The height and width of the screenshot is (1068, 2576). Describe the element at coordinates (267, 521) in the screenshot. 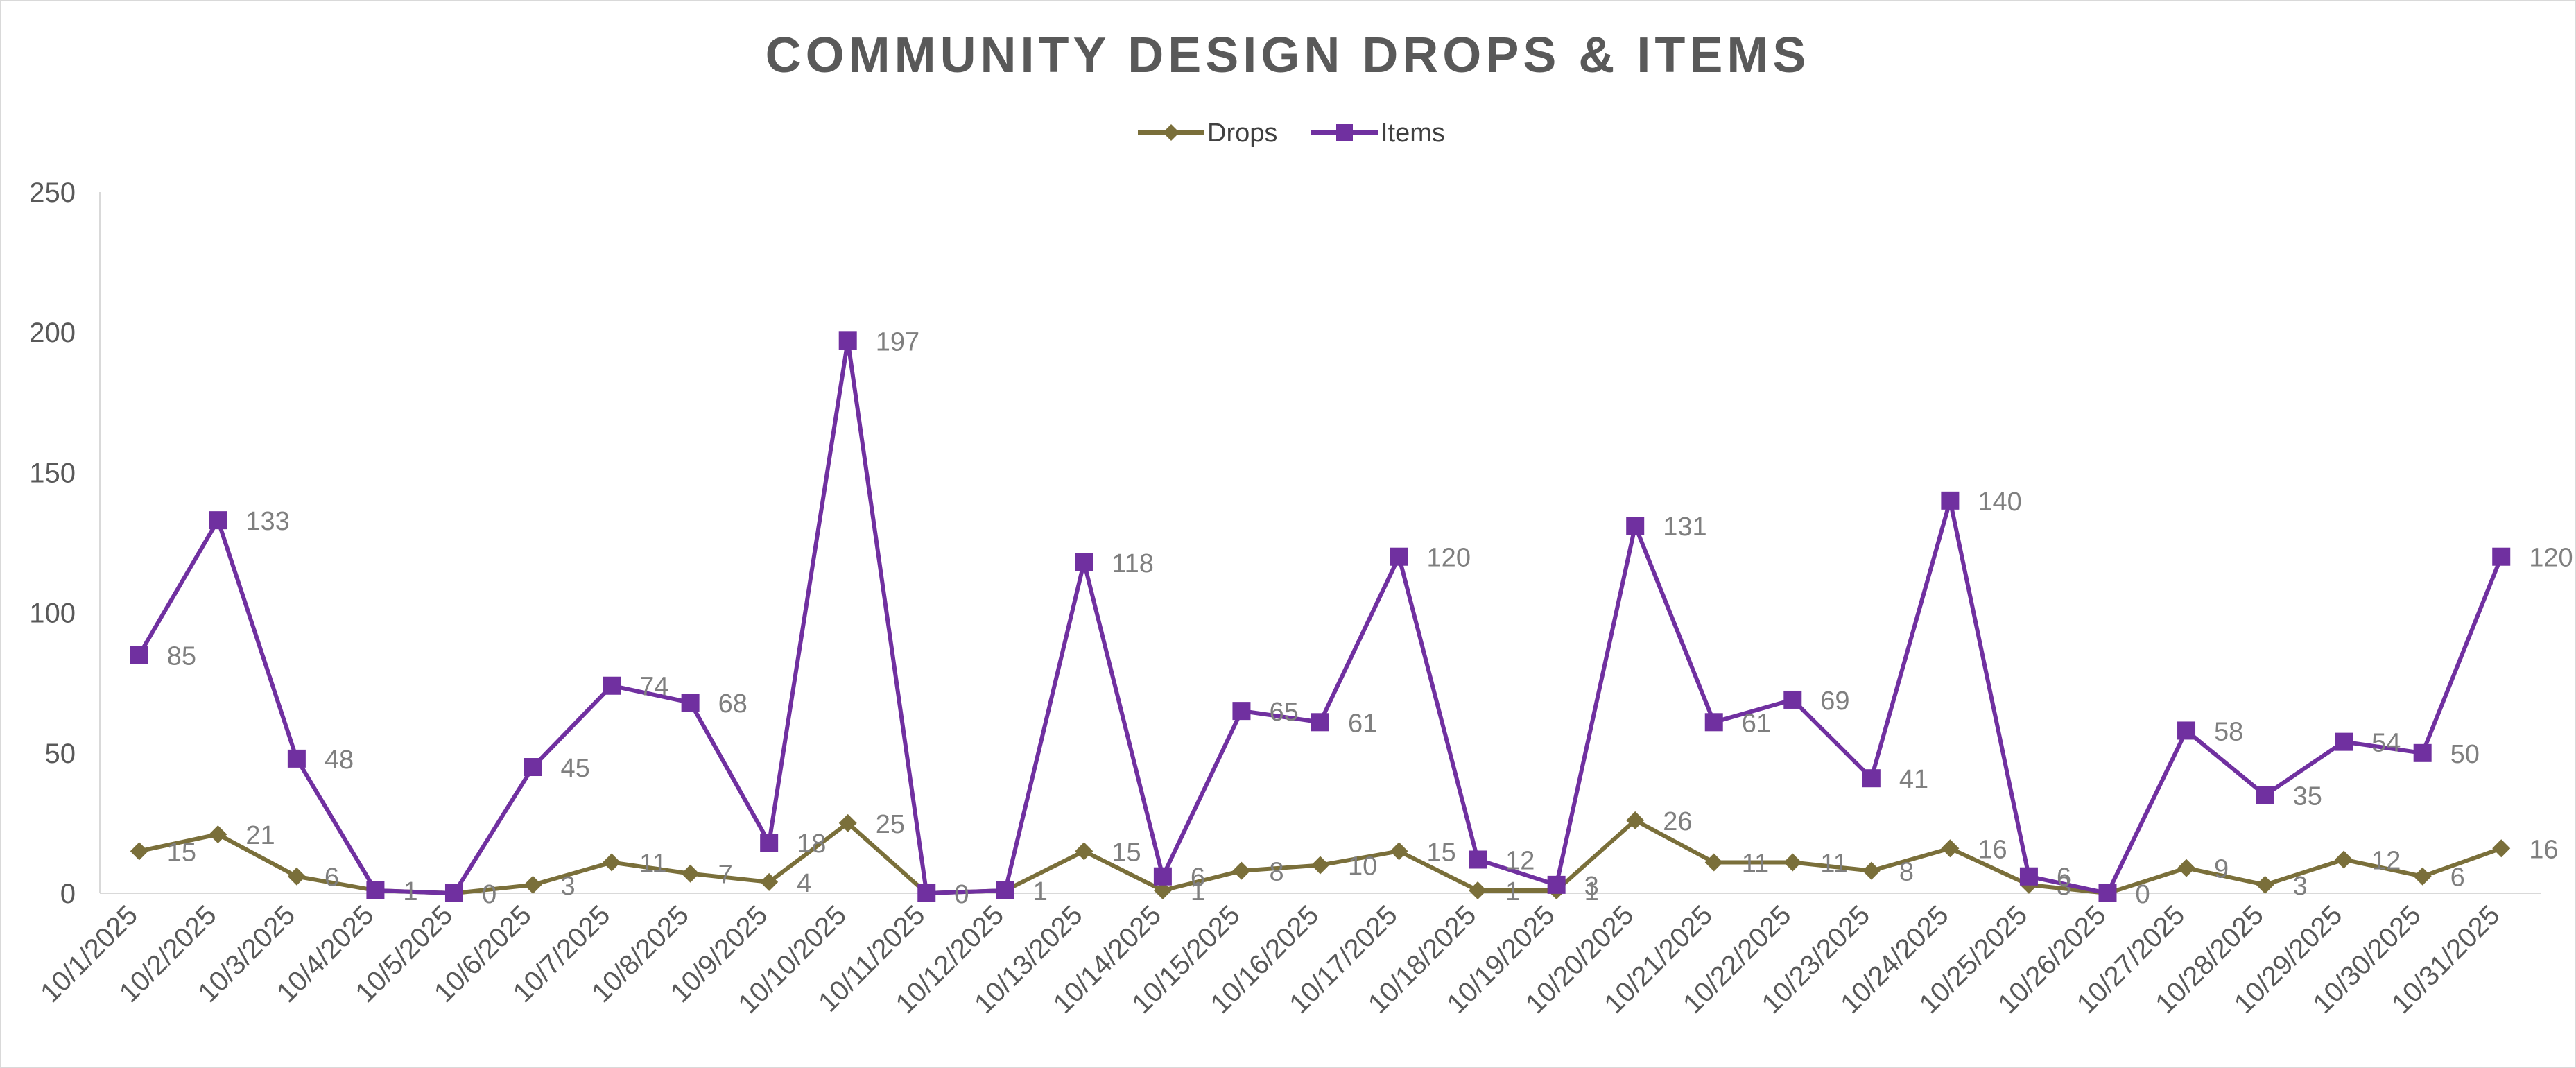

I see `data-label: 133` at that location.